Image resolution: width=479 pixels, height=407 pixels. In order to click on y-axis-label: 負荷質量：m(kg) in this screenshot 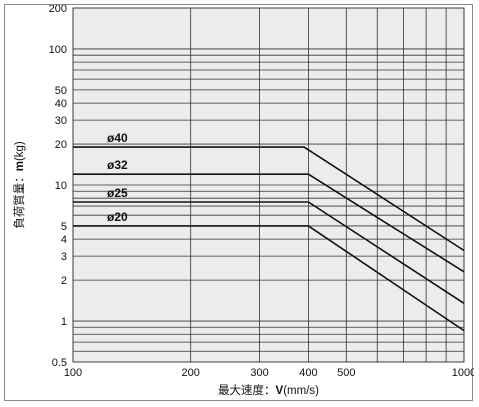, I will do `click(19, 185)`.